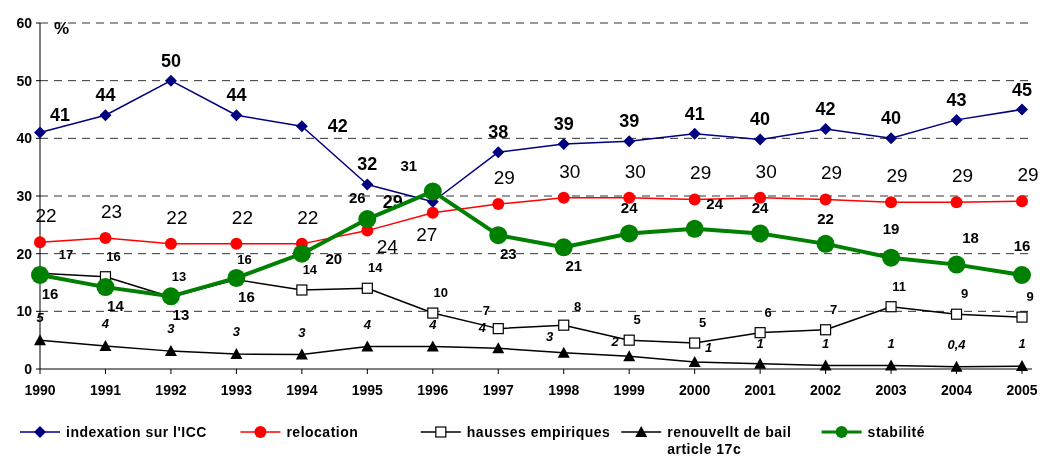  I want to click on data-label: 22, so click(46, 216).